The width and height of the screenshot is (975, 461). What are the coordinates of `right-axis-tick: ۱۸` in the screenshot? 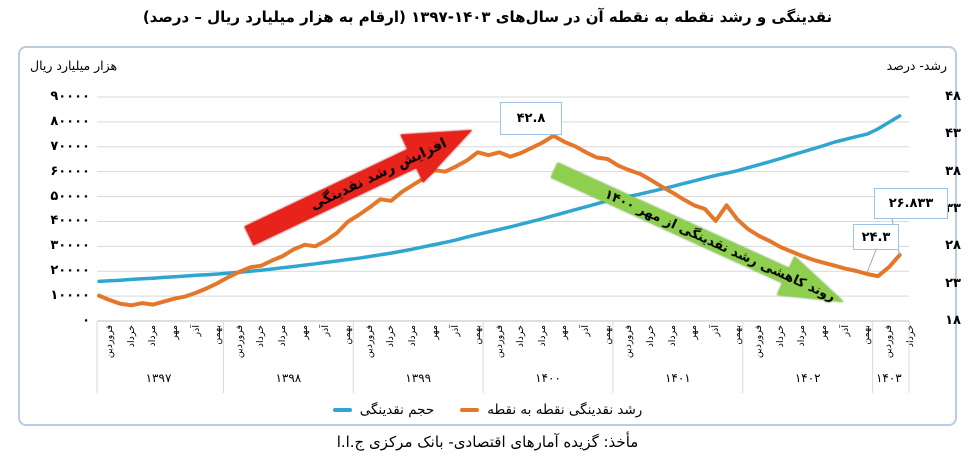 It's located at (953, 320).